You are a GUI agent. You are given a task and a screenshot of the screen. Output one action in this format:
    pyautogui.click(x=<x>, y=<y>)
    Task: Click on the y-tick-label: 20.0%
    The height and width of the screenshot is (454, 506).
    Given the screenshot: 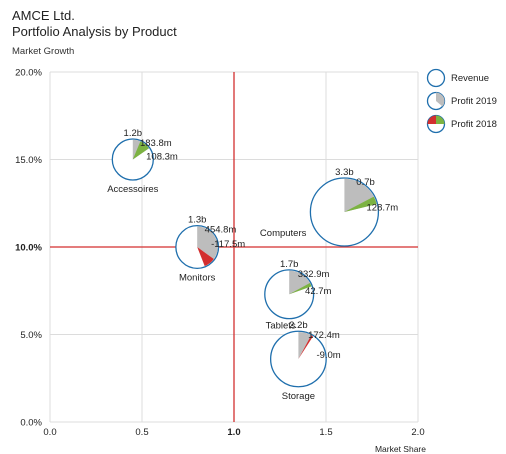 What is the action you would take?
    pyautogui.click(x=28, y=73)
    